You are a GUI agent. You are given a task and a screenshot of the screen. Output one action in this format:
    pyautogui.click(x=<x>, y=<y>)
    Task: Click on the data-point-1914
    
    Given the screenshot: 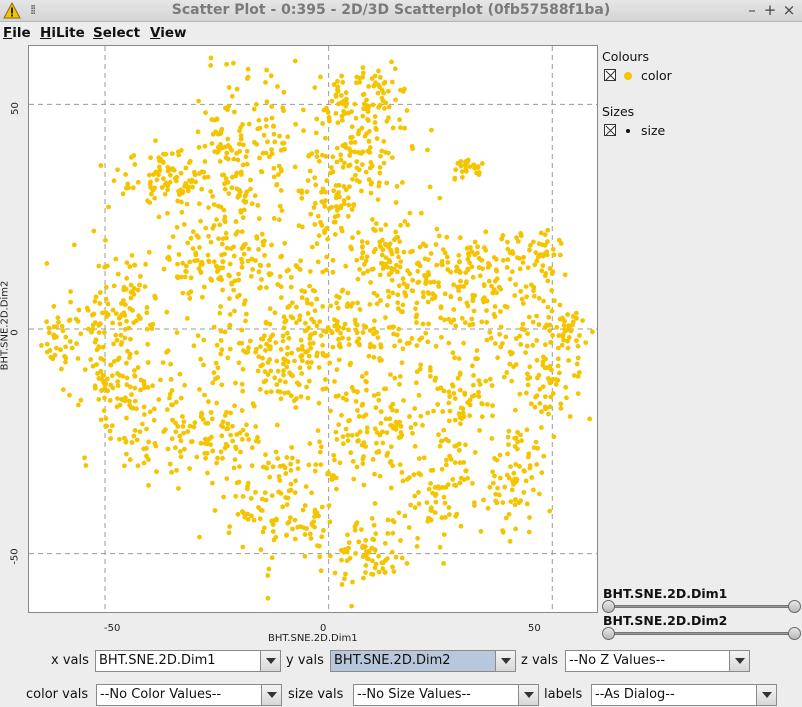 What is the action you would take?
    pyautogui.click(x=514, y=438)
    